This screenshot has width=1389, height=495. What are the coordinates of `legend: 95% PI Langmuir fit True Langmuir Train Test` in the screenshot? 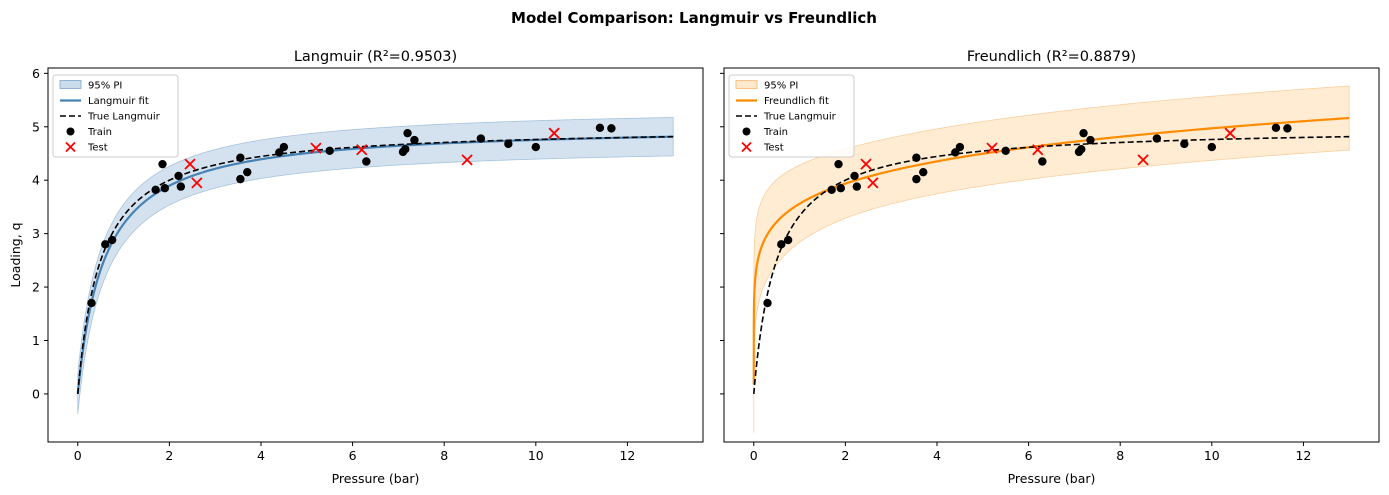 It's located at (115, 116).